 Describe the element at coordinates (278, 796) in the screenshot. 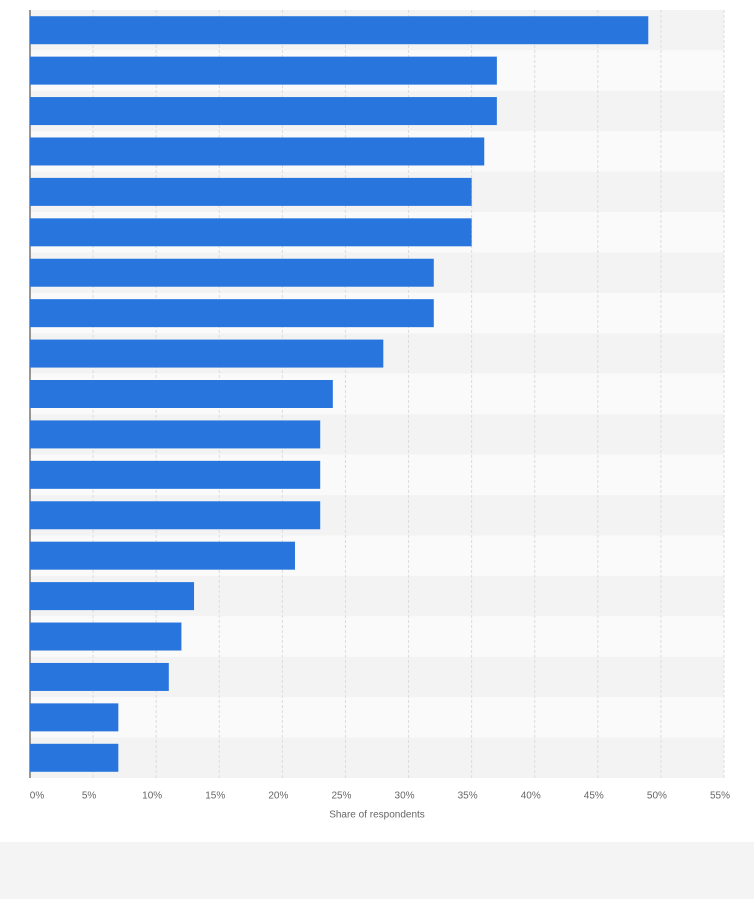

I see `x-tick-label: 20%` at that location.